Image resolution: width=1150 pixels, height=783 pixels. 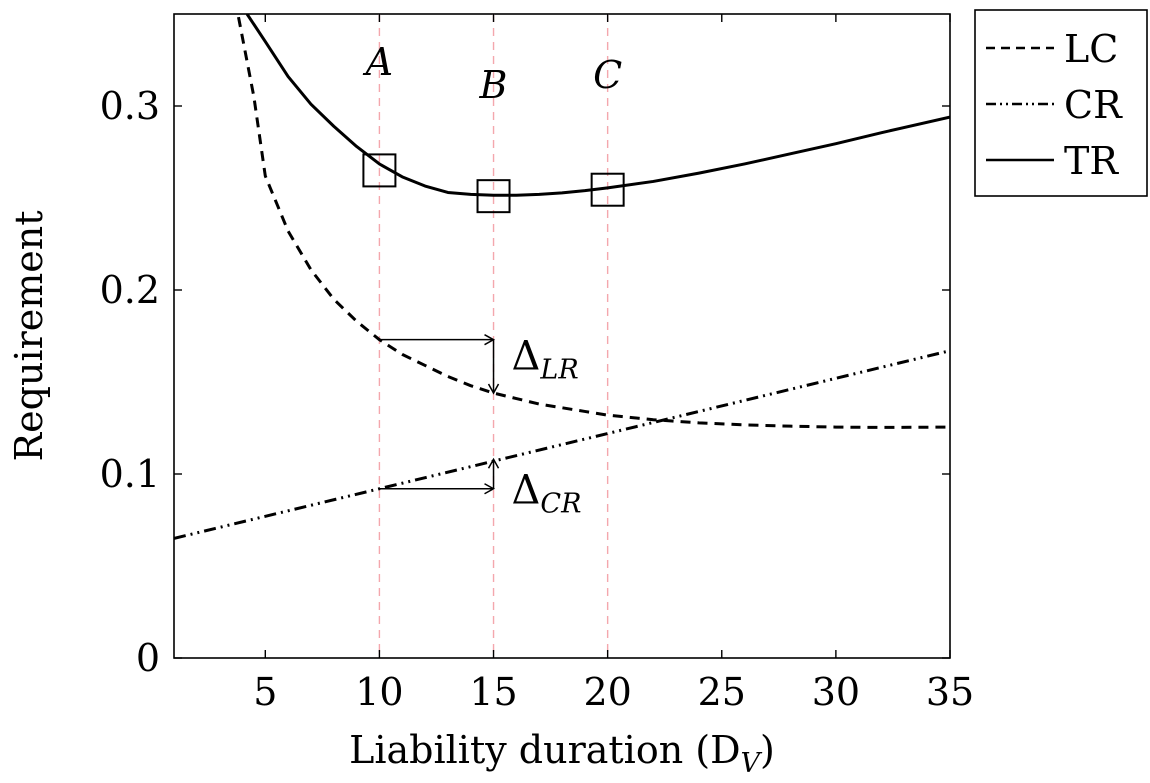 I want to click on x-axis-label: Liability duration (DV), so click(x=562, y=753).